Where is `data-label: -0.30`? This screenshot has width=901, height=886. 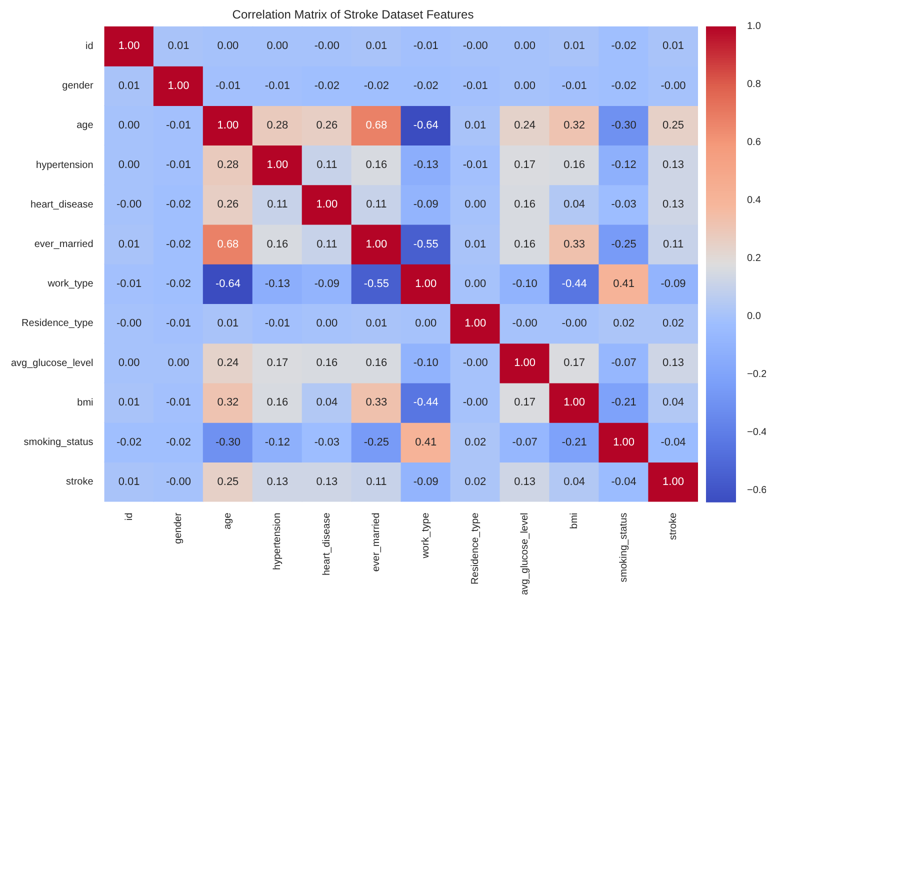
data-label: -0.30 is located at coordinates (228, 442).